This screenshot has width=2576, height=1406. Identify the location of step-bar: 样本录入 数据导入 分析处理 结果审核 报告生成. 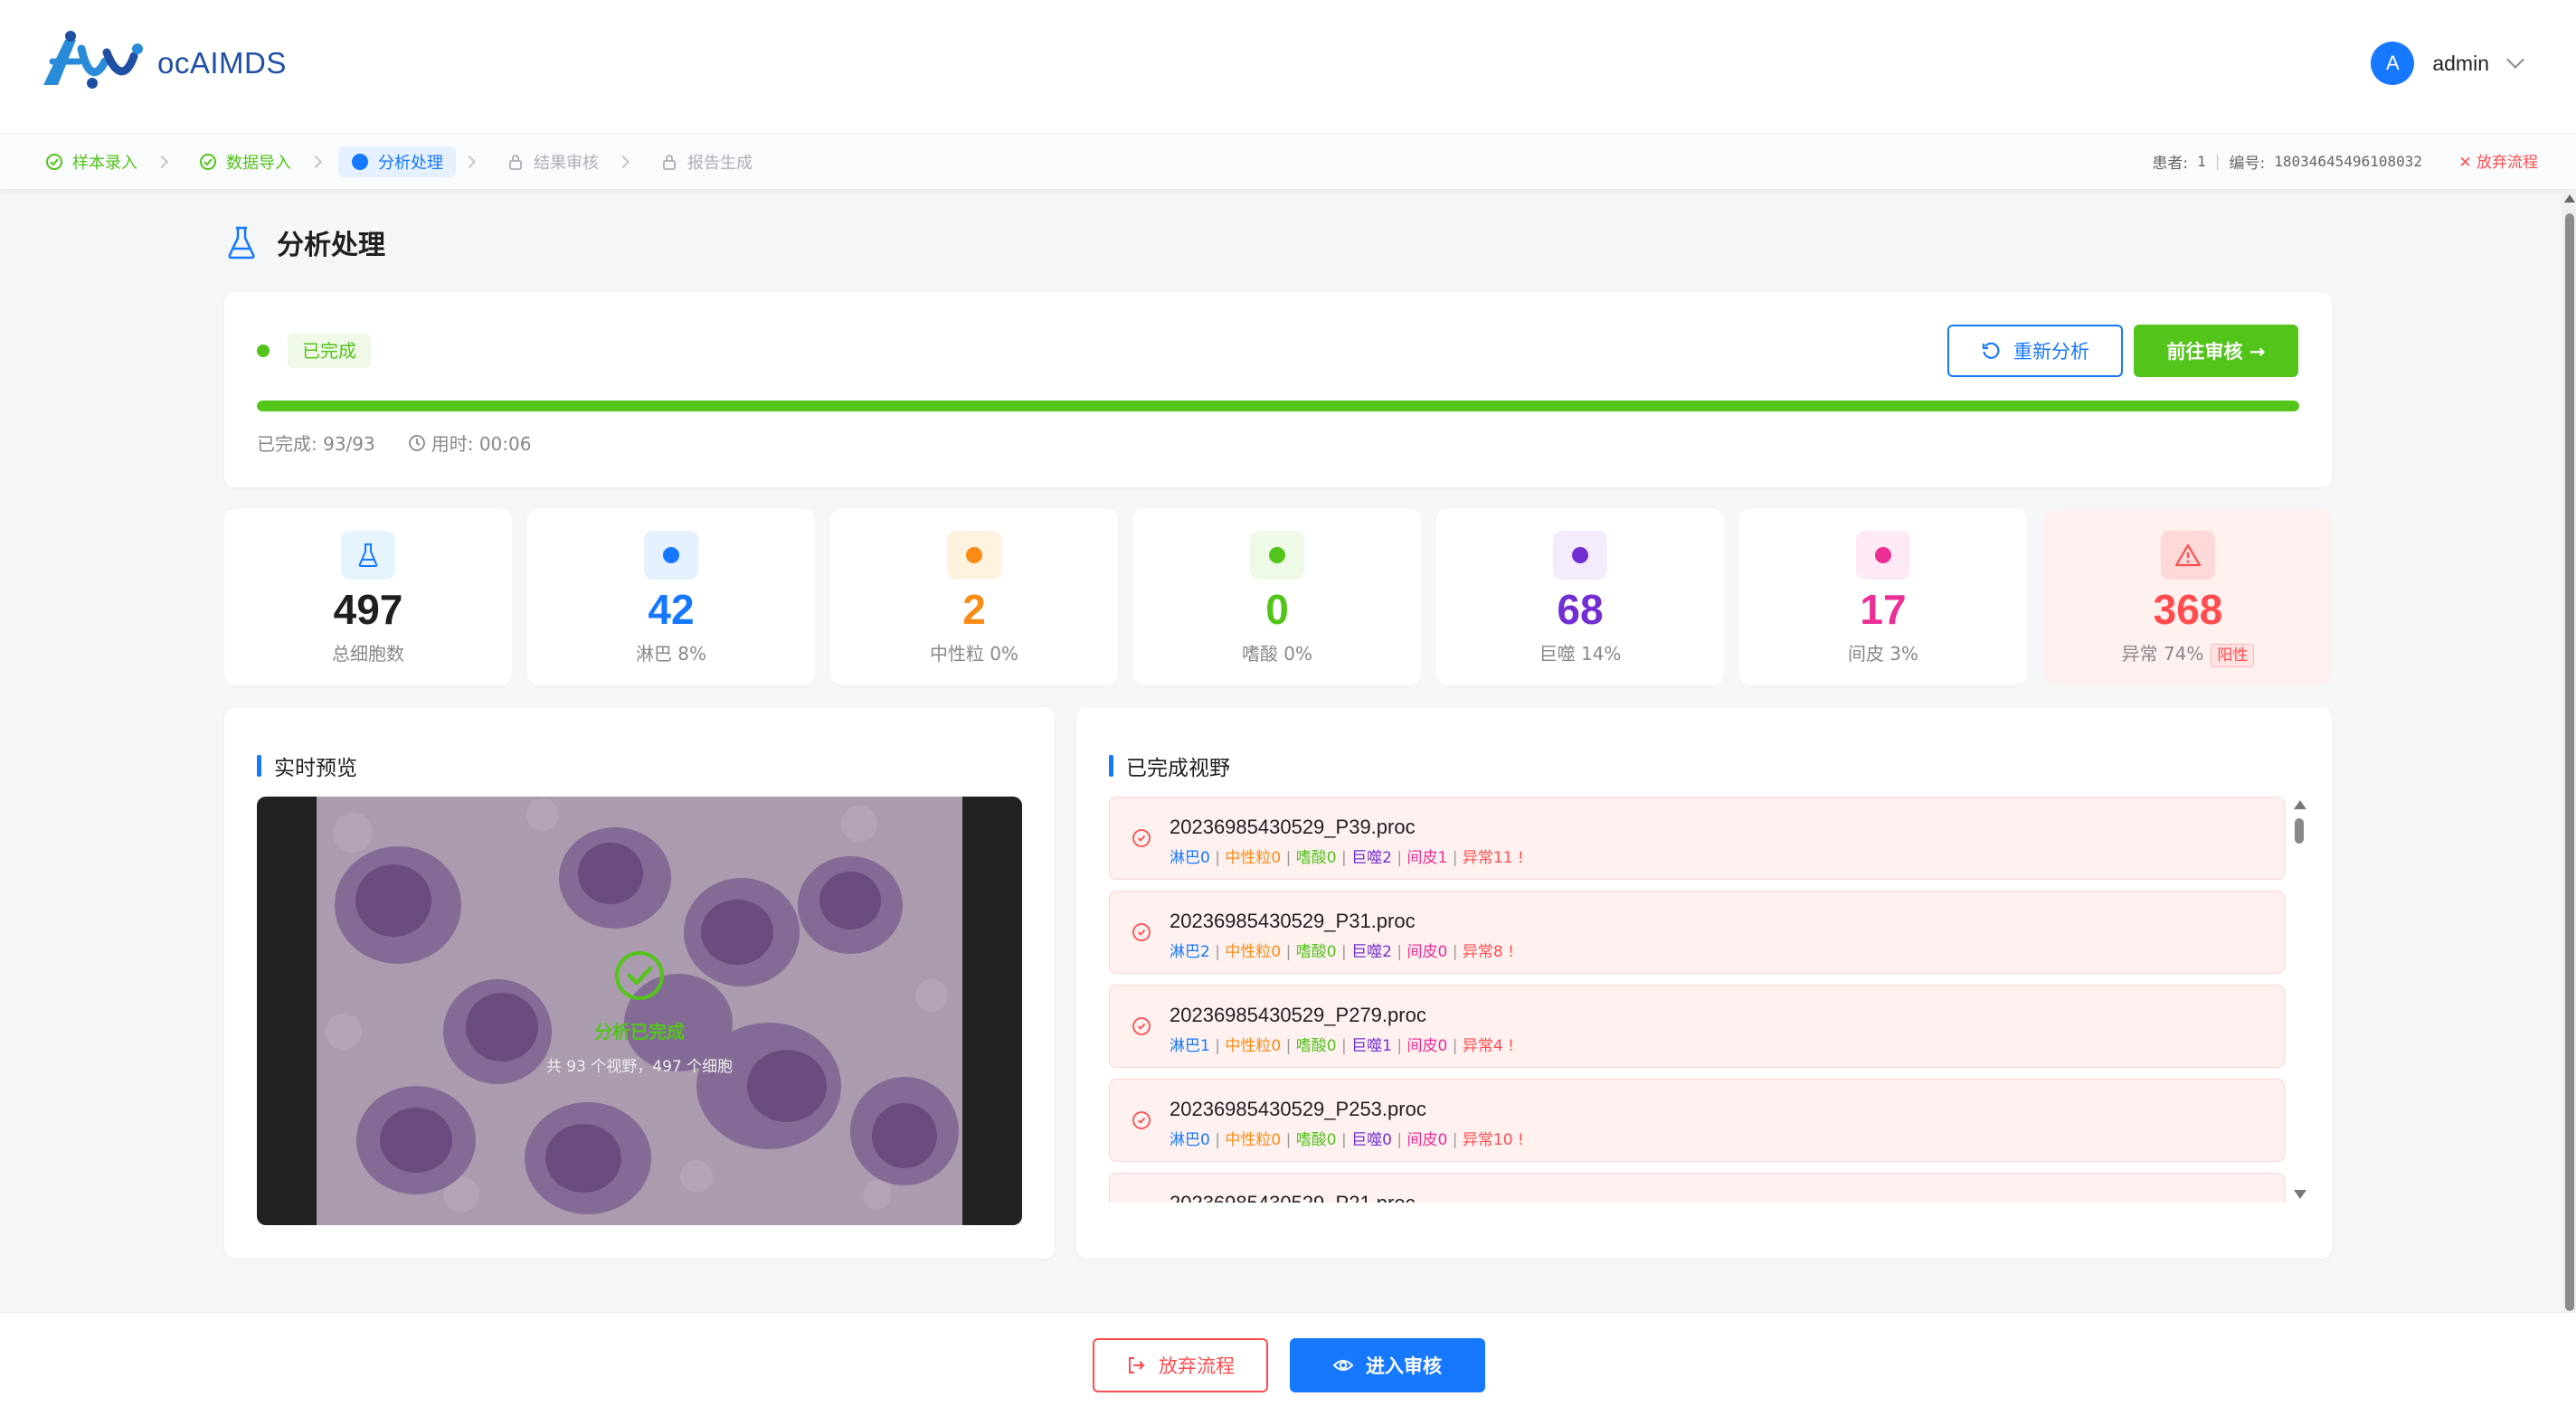
(1288, 162).